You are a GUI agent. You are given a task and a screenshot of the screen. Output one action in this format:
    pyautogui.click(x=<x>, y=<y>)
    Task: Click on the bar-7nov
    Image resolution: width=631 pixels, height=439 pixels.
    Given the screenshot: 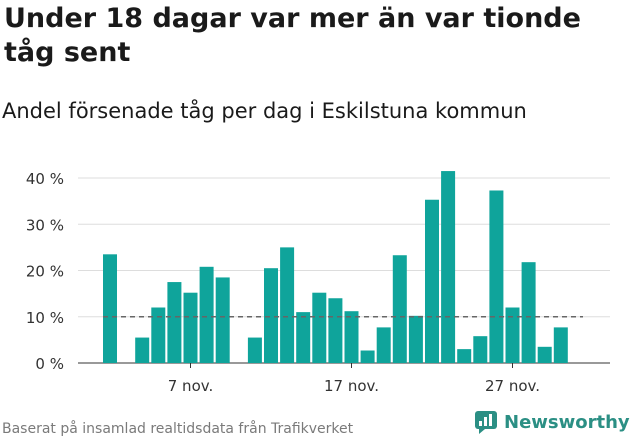 What is the action you would take?
    pyautogui.click(x=190, y=327)
    